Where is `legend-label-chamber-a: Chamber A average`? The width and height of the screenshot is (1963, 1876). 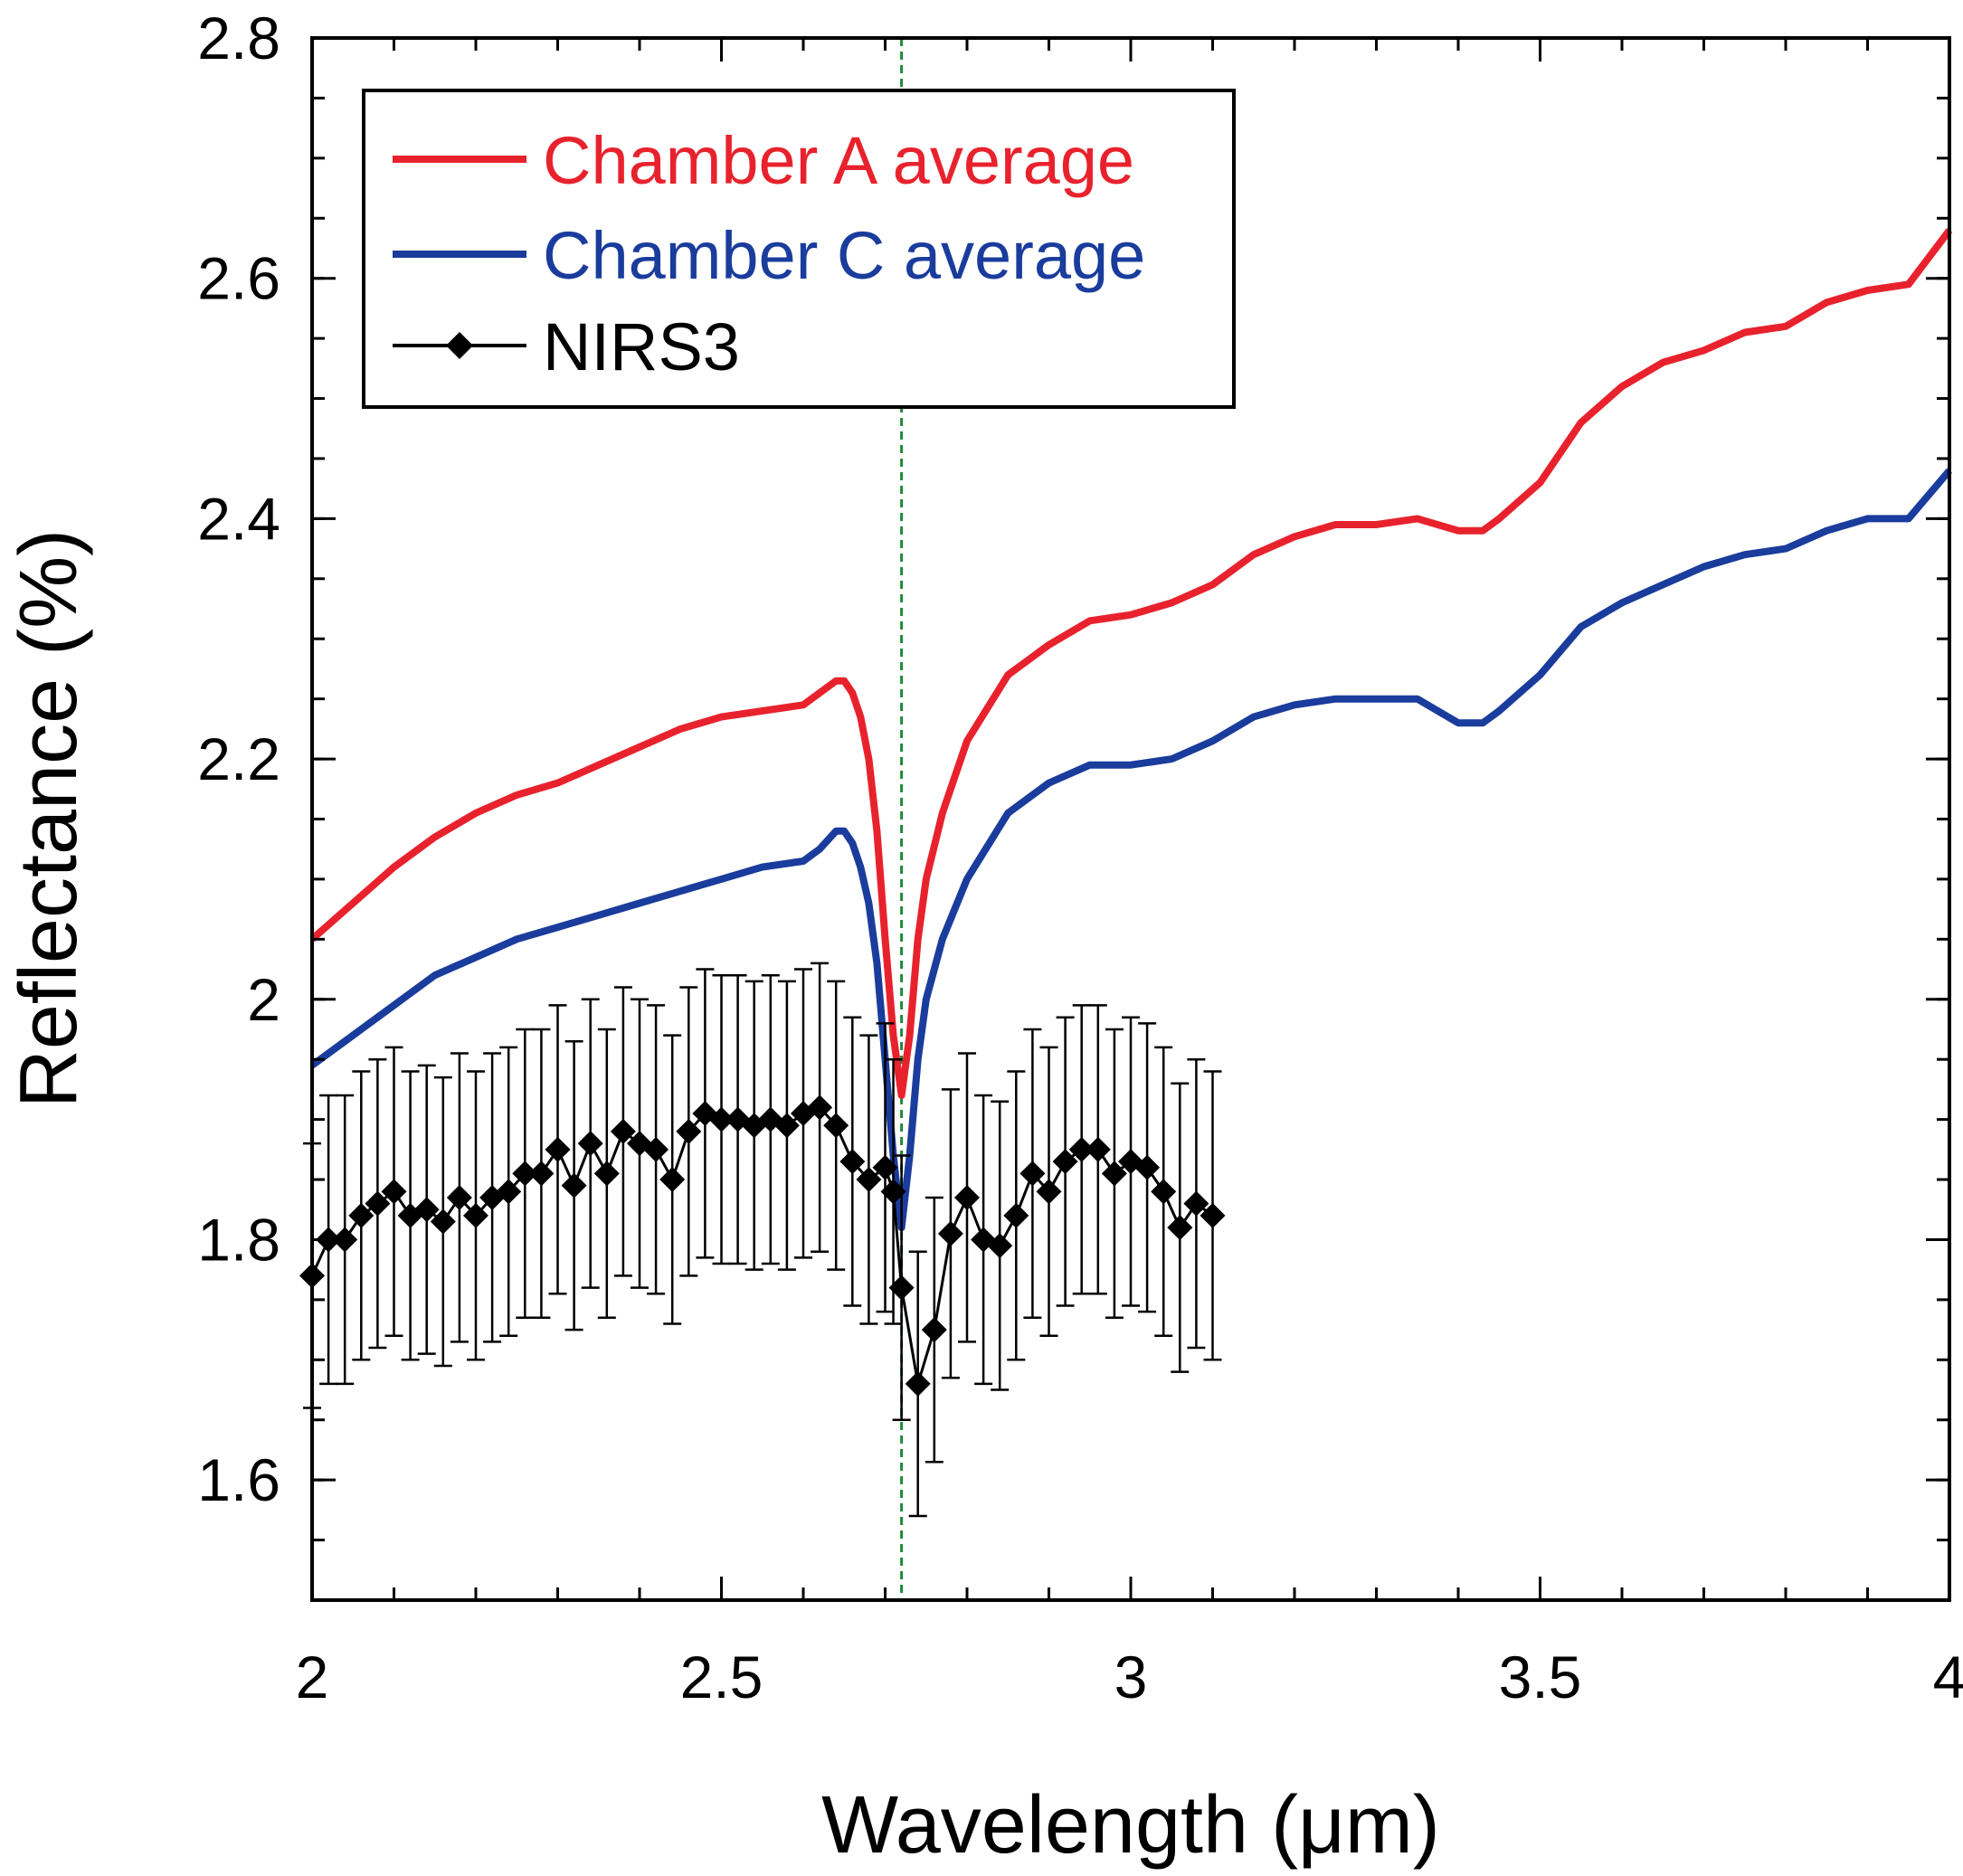
legend-label-chamber-a: Chamber A average is located at coordinates (839, 160).